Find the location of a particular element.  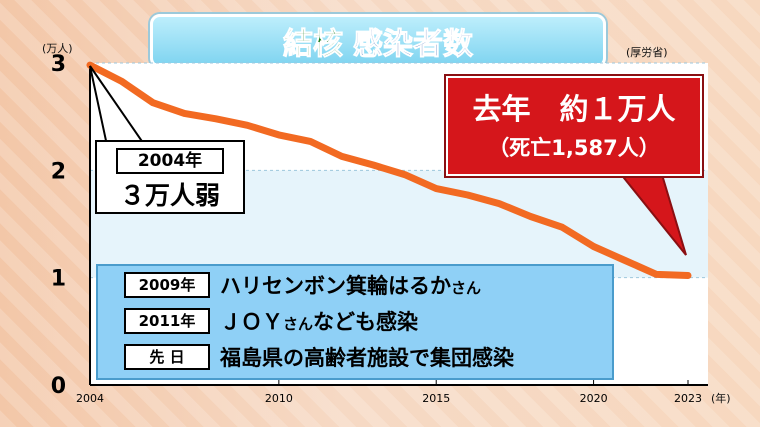

x-unit-label: (年) is located at coordinates (721, 398).